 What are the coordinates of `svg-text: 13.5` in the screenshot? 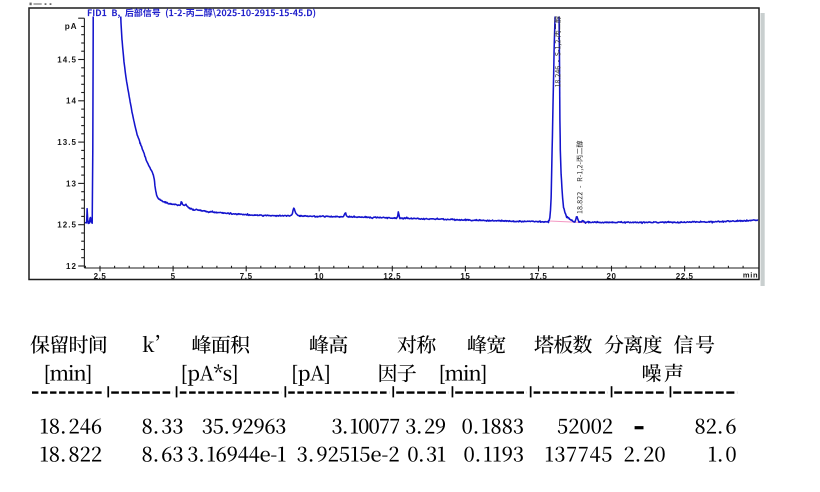 It's located at (67, 142).